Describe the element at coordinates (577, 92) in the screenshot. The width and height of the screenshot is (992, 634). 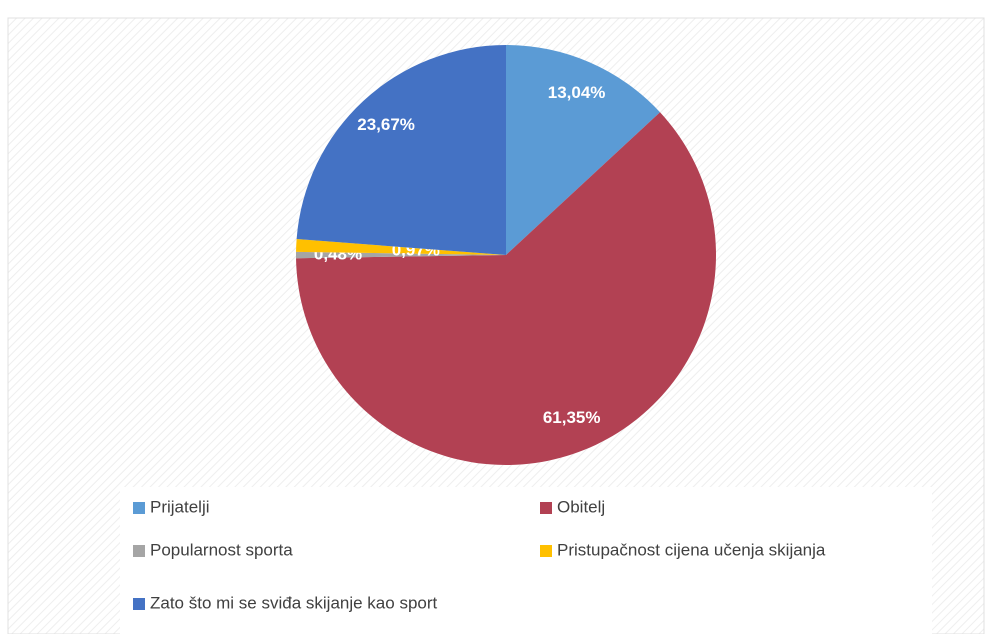
I see `data-label: 13,04%` at that location.